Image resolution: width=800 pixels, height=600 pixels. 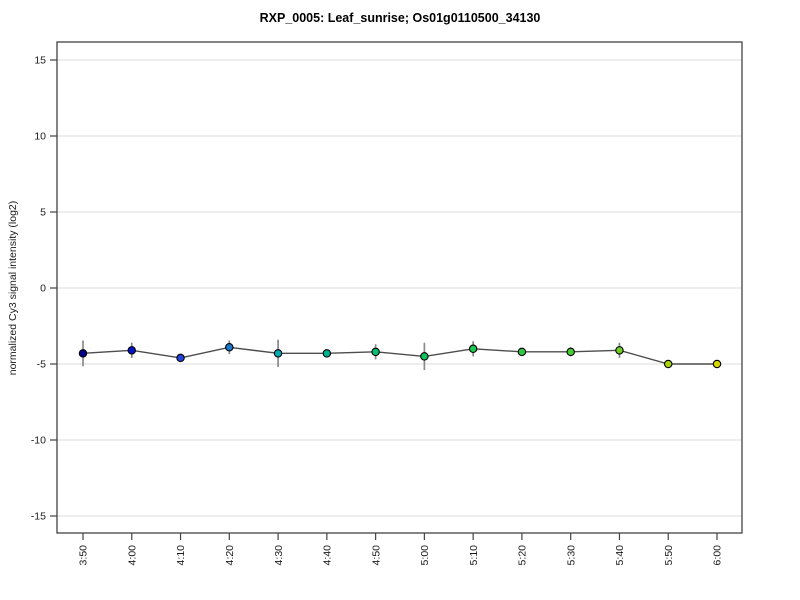 What do you see at coordinates (669, 555) in the screenshot?
I see `x-tick-label: 5:50` at bounding box center [669, 555].